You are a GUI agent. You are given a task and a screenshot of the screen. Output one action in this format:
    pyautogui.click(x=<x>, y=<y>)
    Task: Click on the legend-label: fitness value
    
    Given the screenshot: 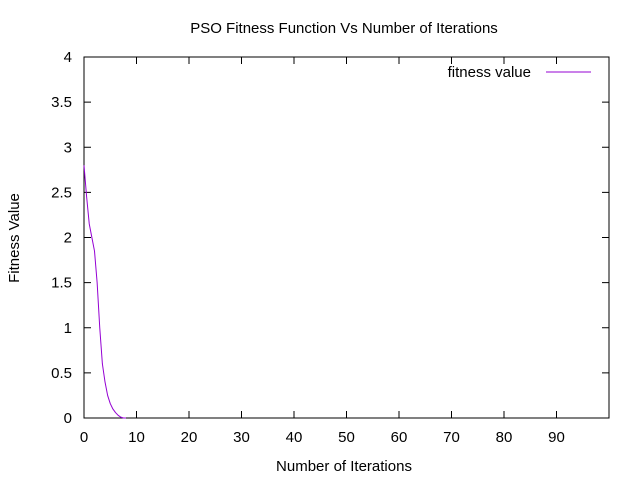 What is the action you would take?
    pyautogui.click(x=489, y=72)
    